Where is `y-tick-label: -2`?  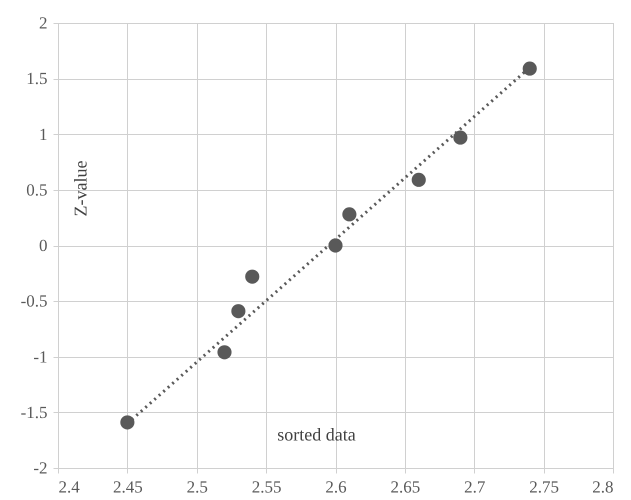
y-tick-label: -2 is located at coordinates (40, 468).